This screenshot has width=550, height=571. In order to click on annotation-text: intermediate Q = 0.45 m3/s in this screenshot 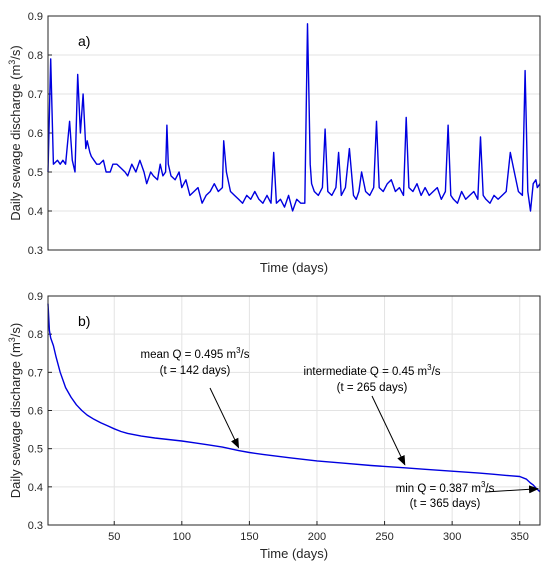, I will do `click(371, 370)`.